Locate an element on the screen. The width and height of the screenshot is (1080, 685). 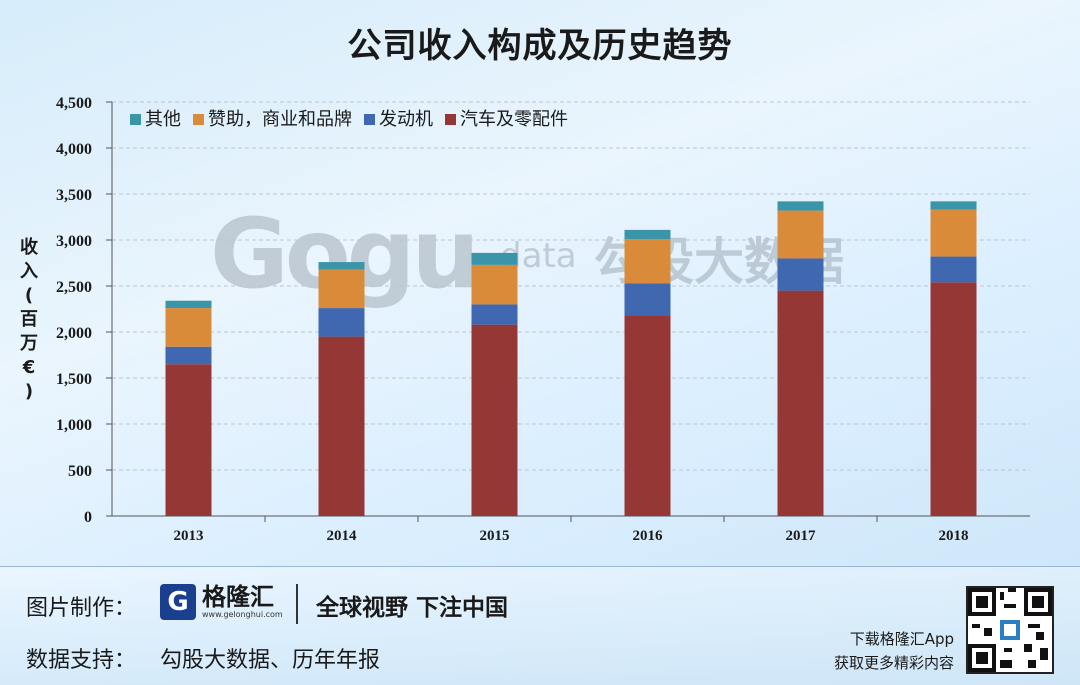
logo-url: www.gelonghui.com is located at coordinates (242, 614).